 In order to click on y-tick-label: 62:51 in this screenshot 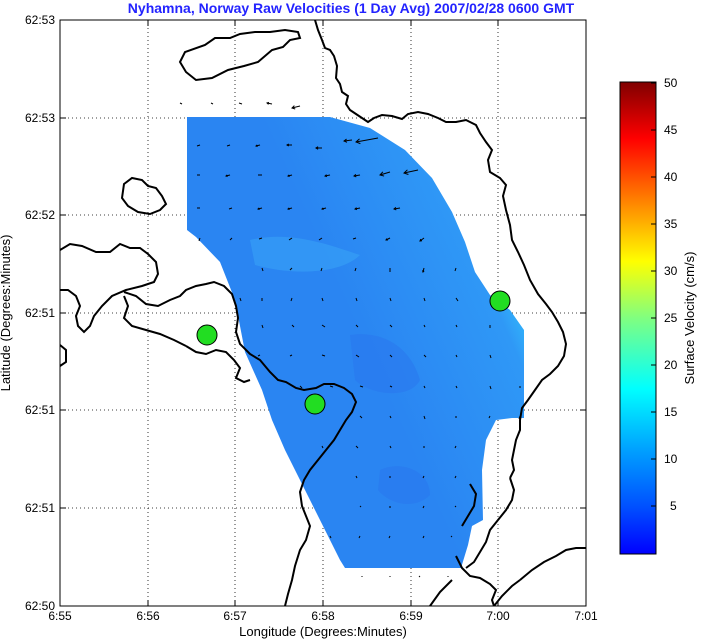, I will do `click(40, 508)`.